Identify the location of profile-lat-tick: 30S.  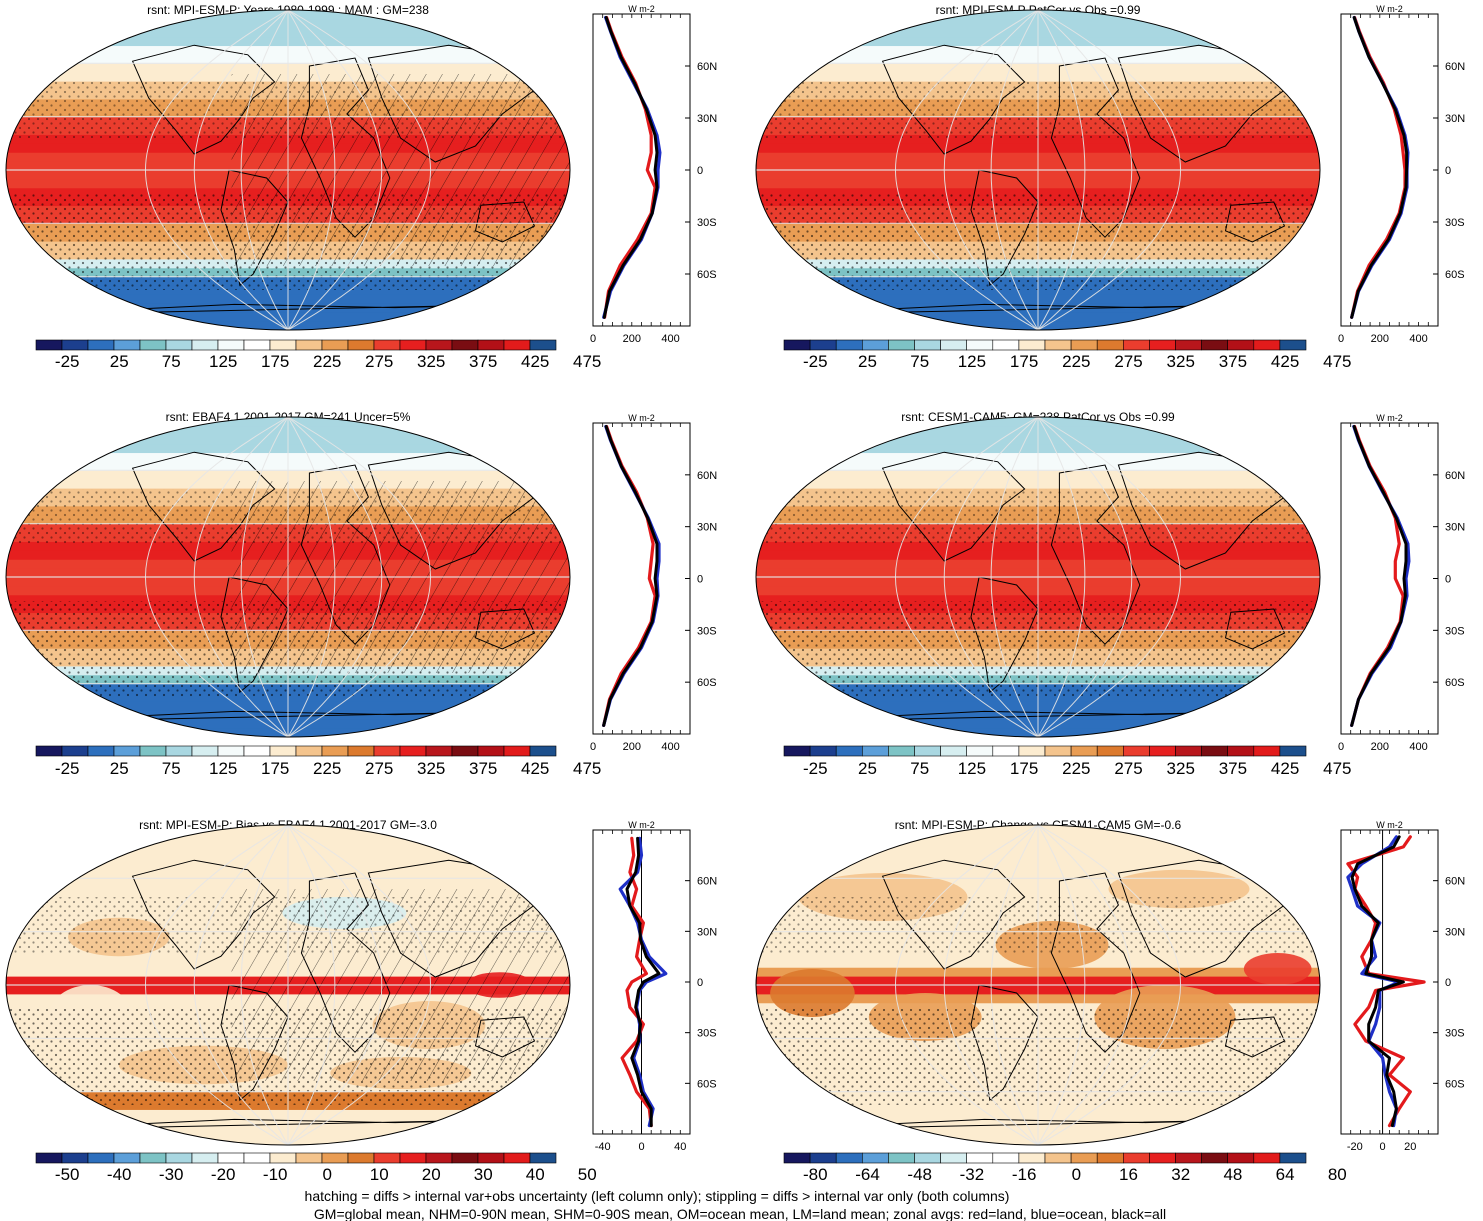
(1455, 631).